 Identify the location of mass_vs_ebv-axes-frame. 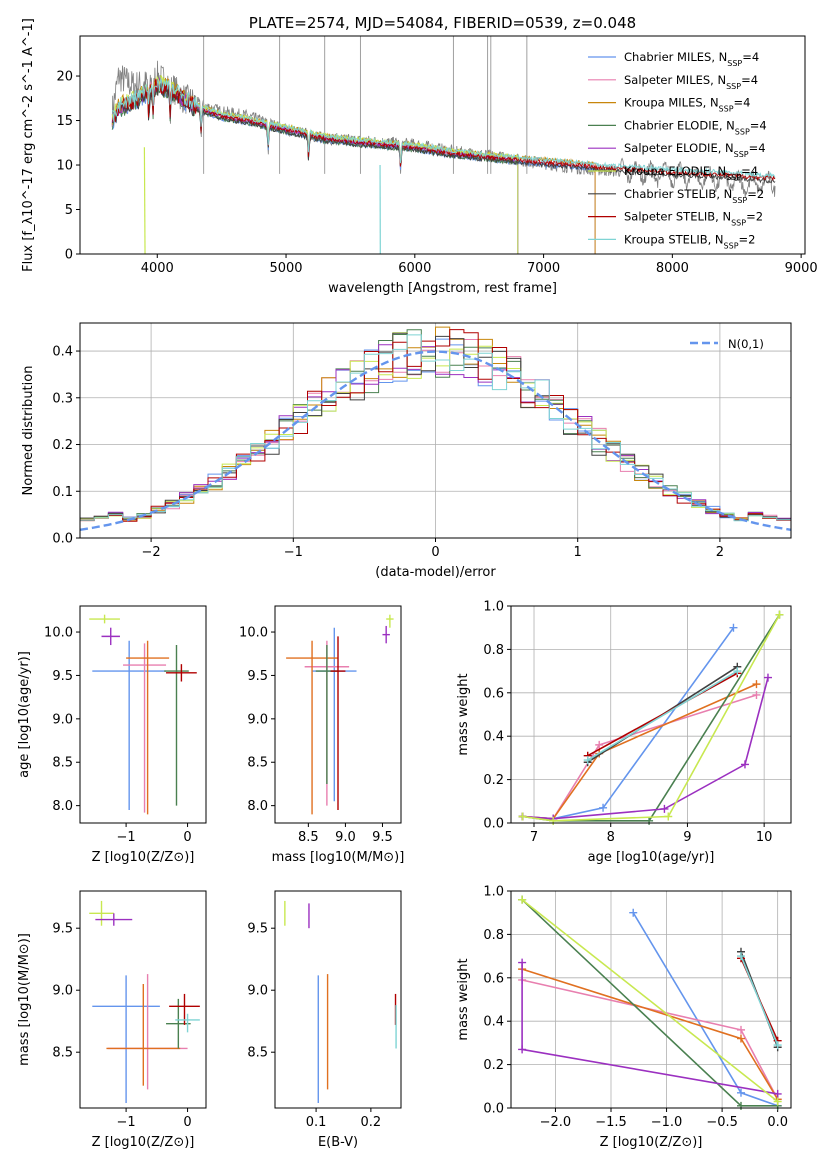
(338, 999).